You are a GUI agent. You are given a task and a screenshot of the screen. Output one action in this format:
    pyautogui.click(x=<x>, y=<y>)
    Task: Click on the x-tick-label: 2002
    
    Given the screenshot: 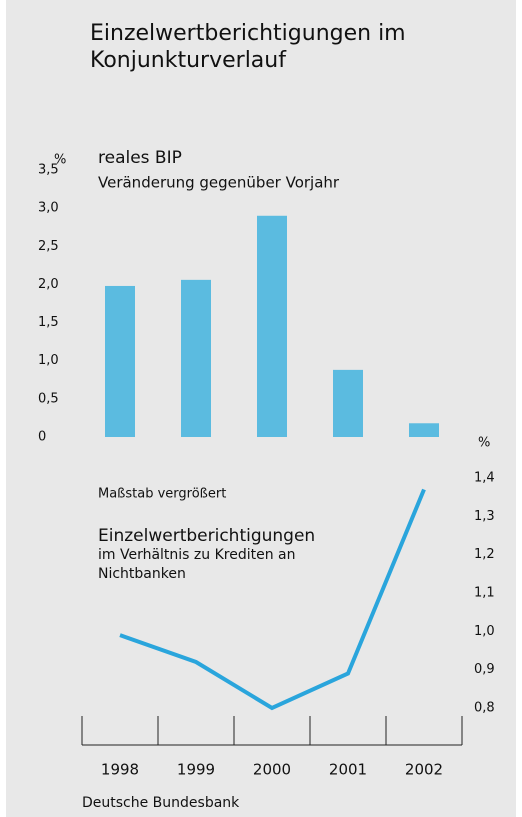 What is the action you would take?
    pyautogui.click(x=424, y=770)
    